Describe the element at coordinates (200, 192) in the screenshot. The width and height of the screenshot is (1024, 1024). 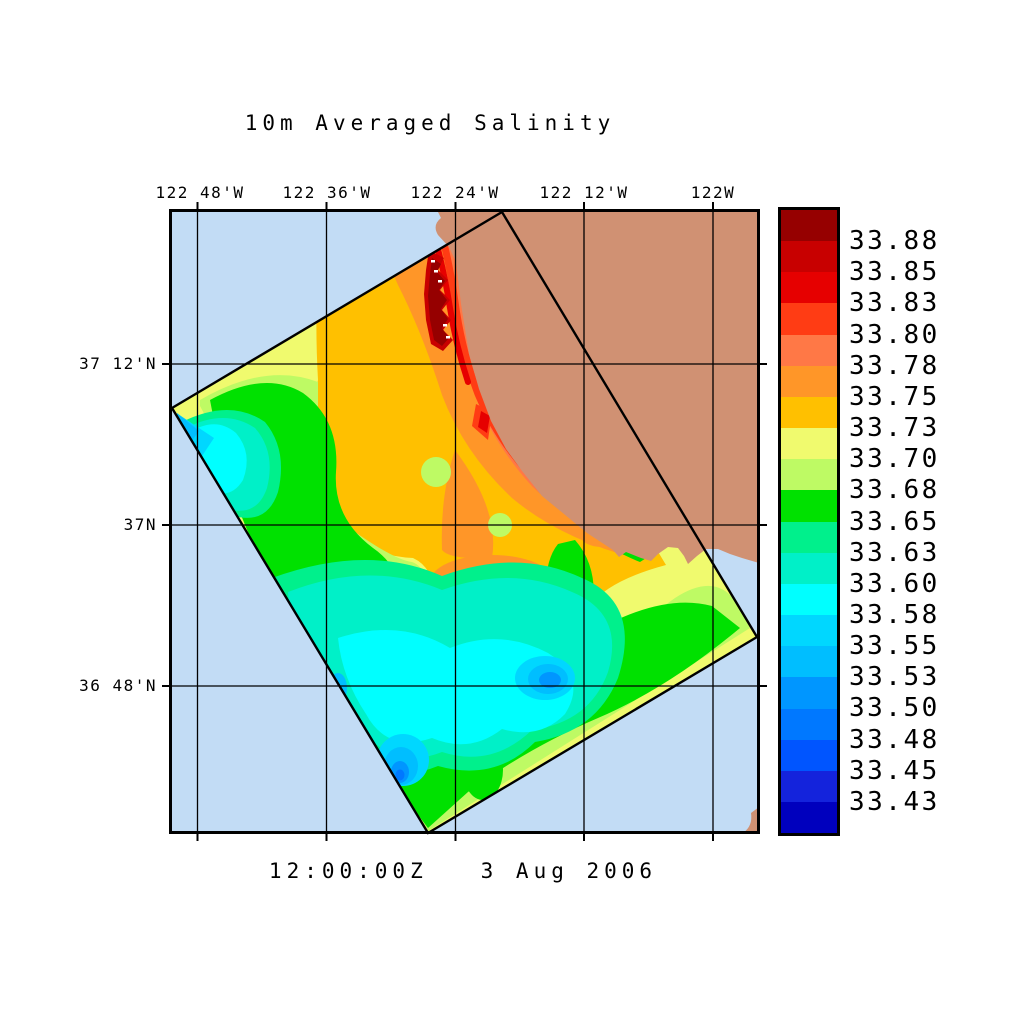
I see `x-tick-label-0: 122 48'W` at that location.